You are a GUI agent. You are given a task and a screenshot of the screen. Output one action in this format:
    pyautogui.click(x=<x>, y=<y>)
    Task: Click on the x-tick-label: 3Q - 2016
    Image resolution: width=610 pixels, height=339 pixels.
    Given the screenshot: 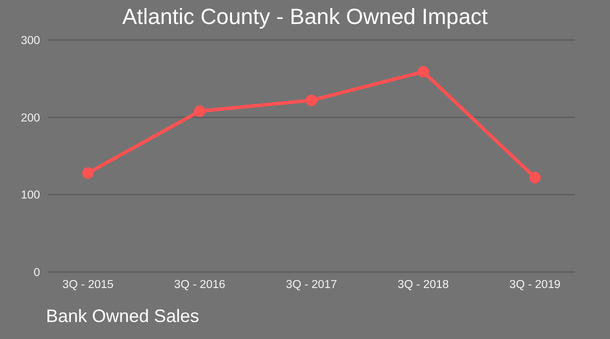 What is the action you would take?
    pyautogui.click(x=200, y=285)
    